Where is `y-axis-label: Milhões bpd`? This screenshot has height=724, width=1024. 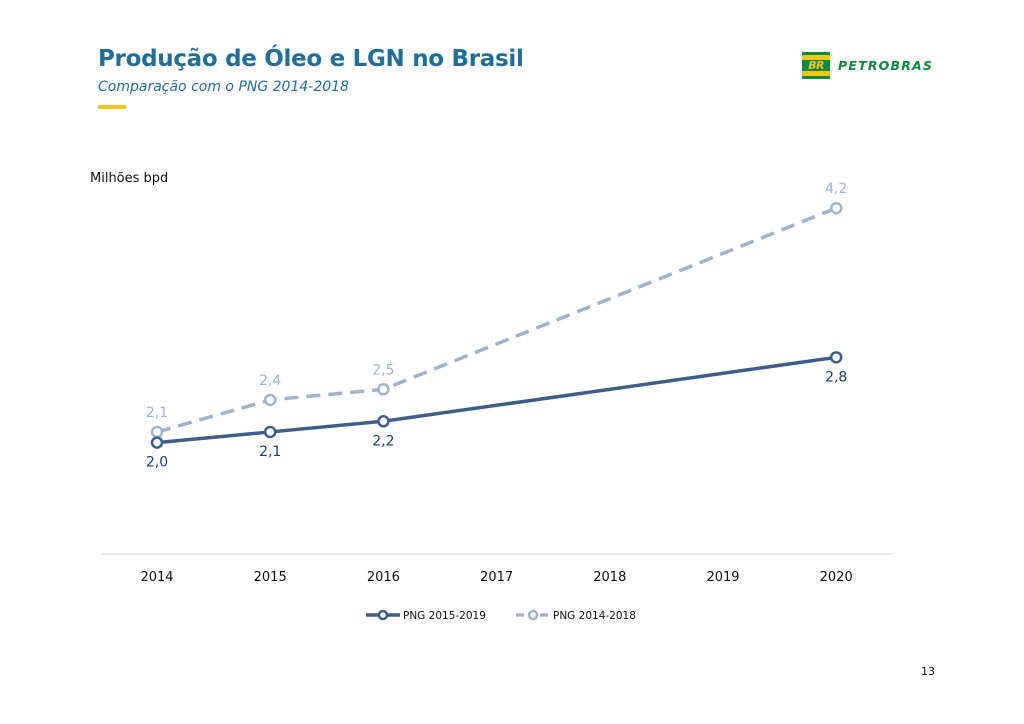 y-axis-label: Milhões bpd is located at coordinates (129, 178).